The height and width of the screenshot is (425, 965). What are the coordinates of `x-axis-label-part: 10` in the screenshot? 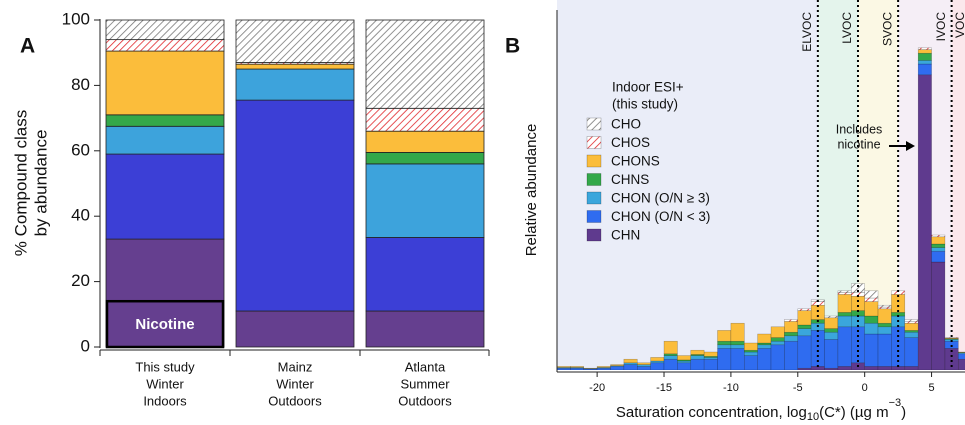 It's located at (813, 417).